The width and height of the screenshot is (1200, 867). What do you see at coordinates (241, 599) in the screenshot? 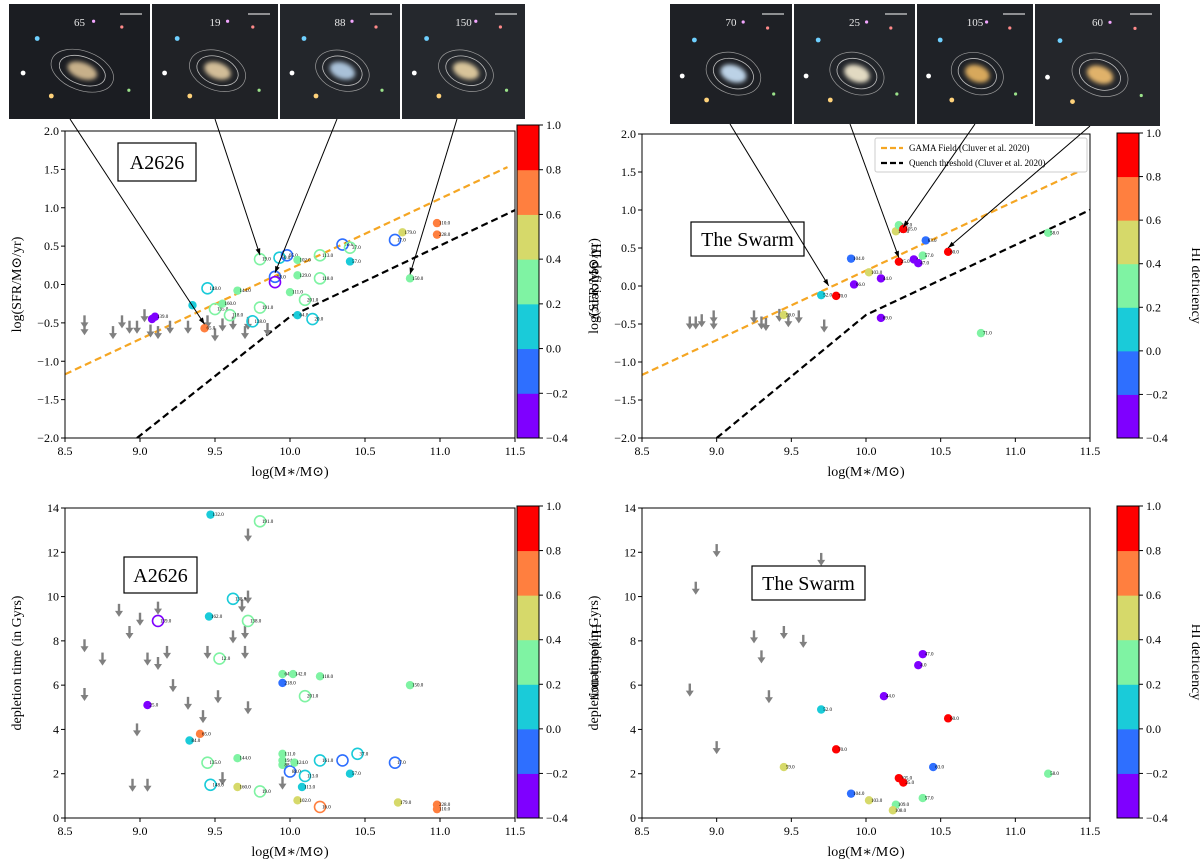
I see `point-label: 138.0` at bounding box center [241, 599].